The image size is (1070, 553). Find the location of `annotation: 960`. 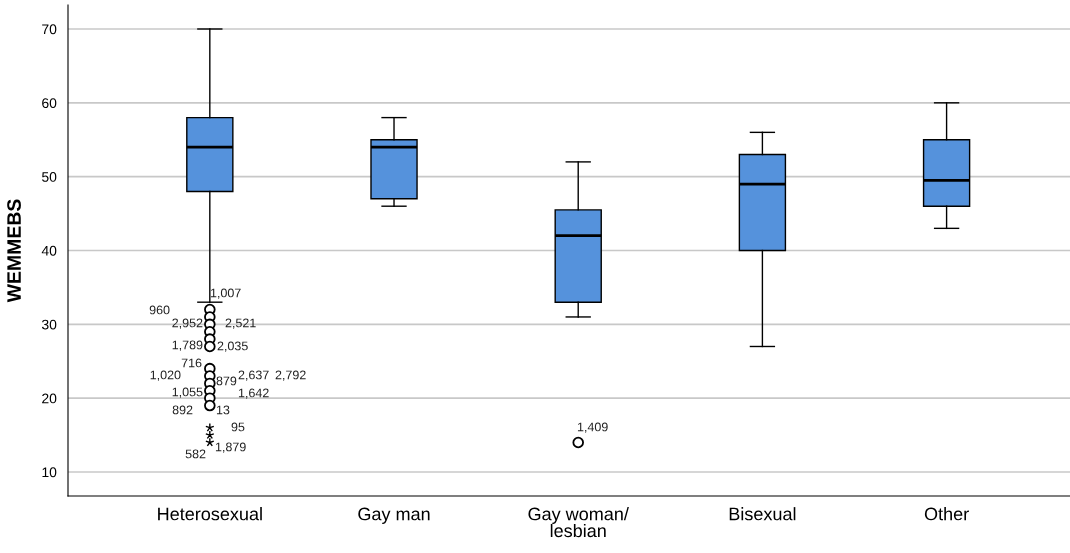

annotation: 960 is located at coordinates (159, 310).